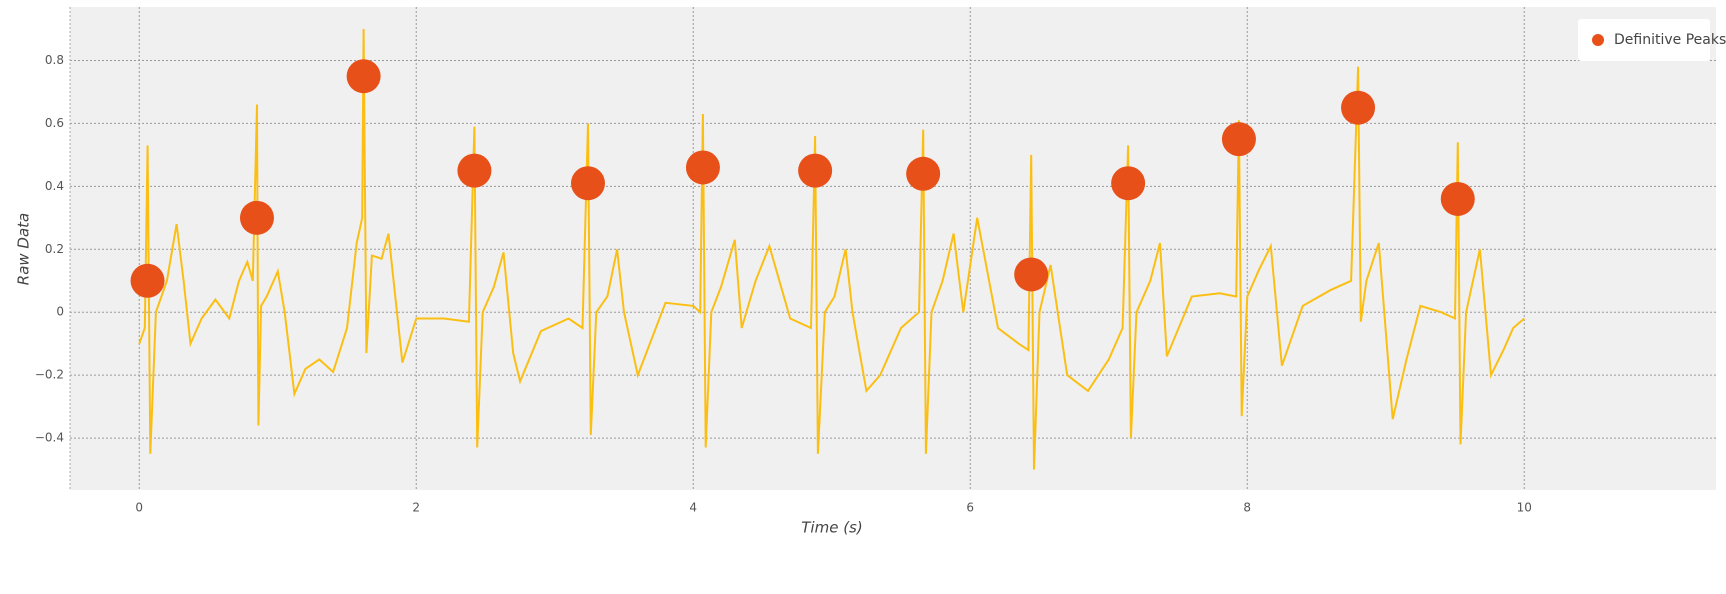 Image resolution: width=1726 pixels, height=594 pixels. Describe the element at coordinates (416, 508) in the screenshot. I see `x-tick-label: 2` at that location.